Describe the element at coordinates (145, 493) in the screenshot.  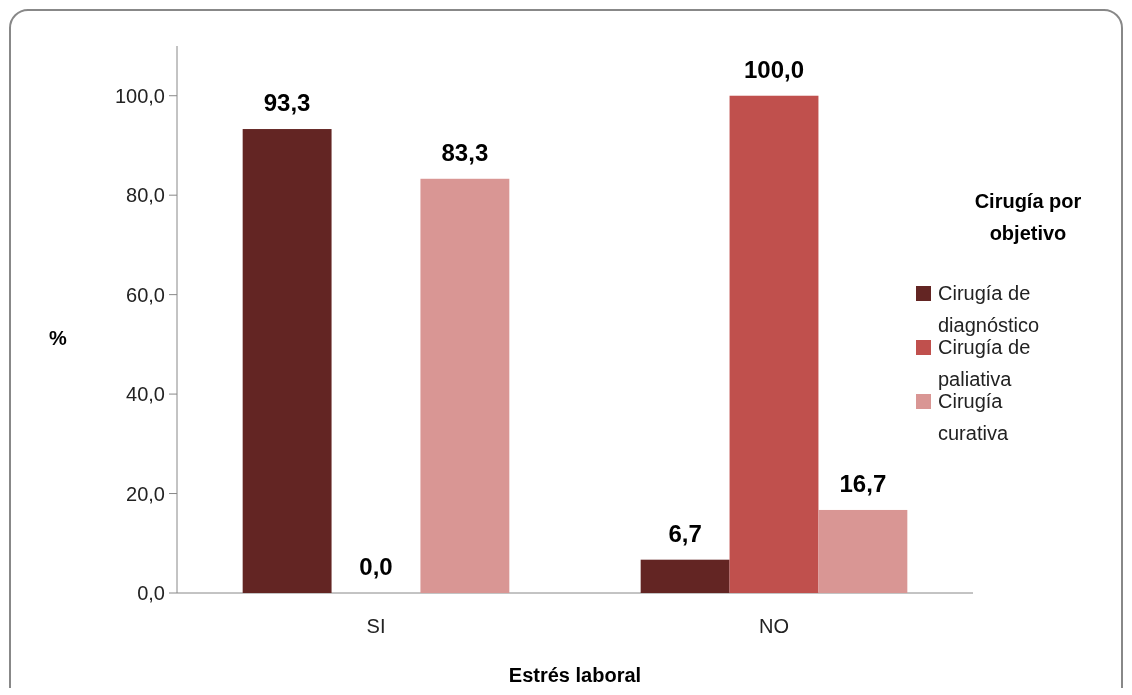
I see `y-tick-label: 20,0` at that location.